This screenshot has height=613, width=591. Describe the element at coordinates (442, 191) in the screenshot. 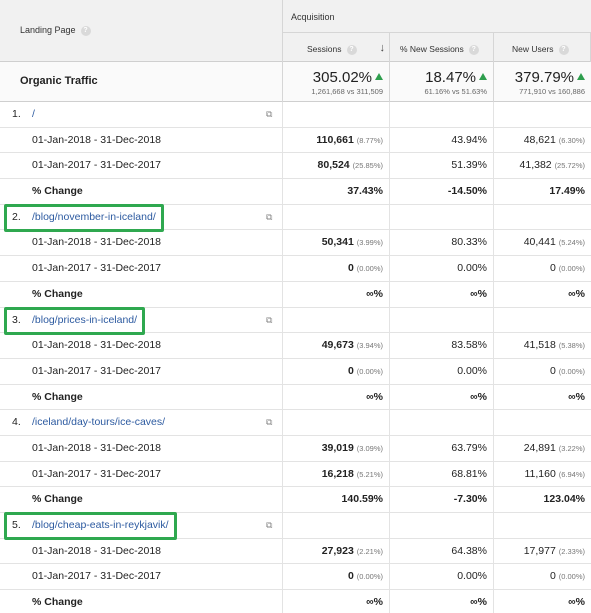

I see `new-sessions-change-cell: -14.50%` at that location.